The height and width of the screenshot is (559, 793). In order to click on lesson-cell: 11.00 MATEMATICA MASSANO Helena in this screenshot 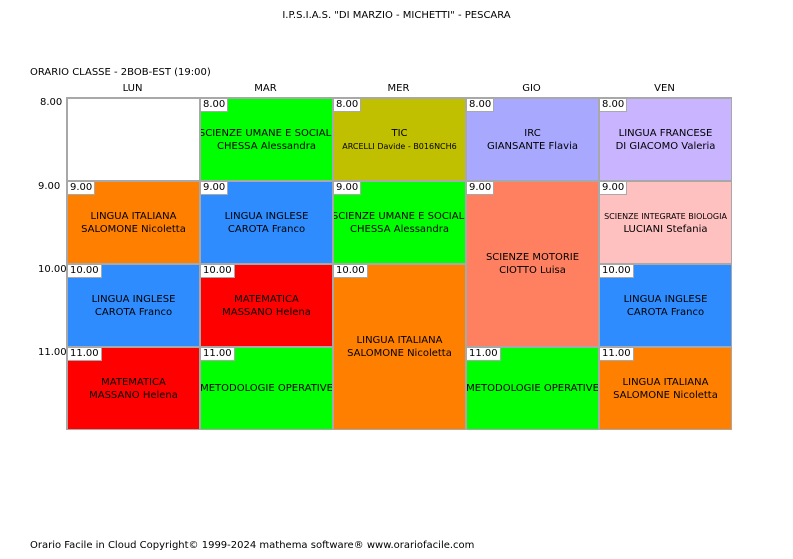, I will do `click(133, 388)`.